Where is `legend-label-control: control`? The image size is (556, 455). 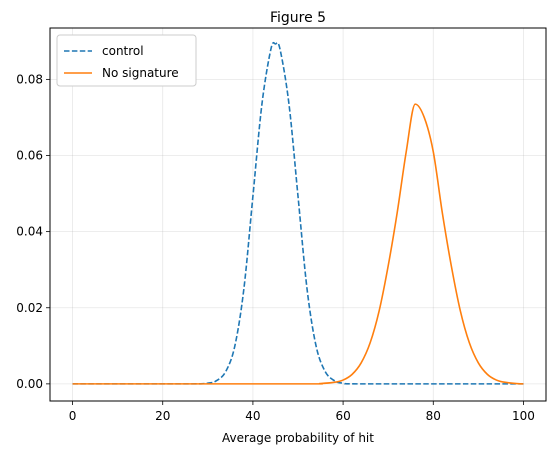 legend-label-control: control is located at coordinates (123, 51).